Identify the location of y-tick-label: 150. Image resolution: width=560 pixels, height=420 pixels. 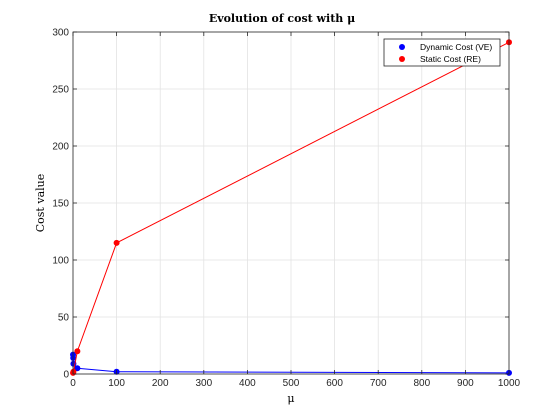
(60, 204).